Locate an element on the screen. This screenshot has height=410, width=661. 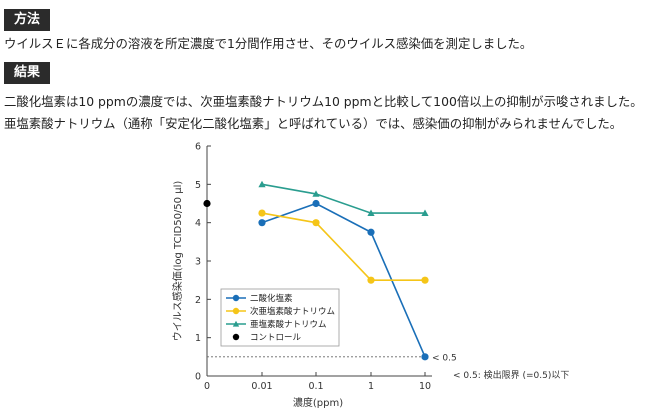
y-tick-label: 3 is located at coordinates (198, 262).